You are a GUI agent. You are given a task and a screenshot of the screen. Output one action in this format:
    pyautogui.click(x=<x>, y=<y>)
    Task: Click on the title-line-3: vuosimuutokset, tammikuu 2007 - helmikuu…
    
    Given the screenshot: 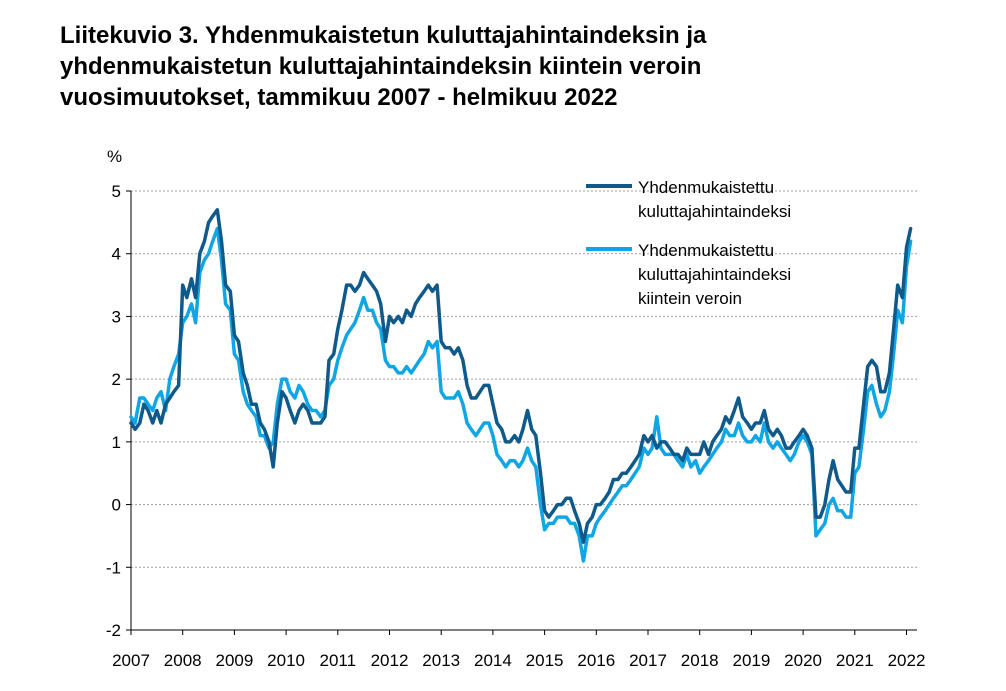 What is the action you would take?
    pyautogui.click(x=339, y=97)
    